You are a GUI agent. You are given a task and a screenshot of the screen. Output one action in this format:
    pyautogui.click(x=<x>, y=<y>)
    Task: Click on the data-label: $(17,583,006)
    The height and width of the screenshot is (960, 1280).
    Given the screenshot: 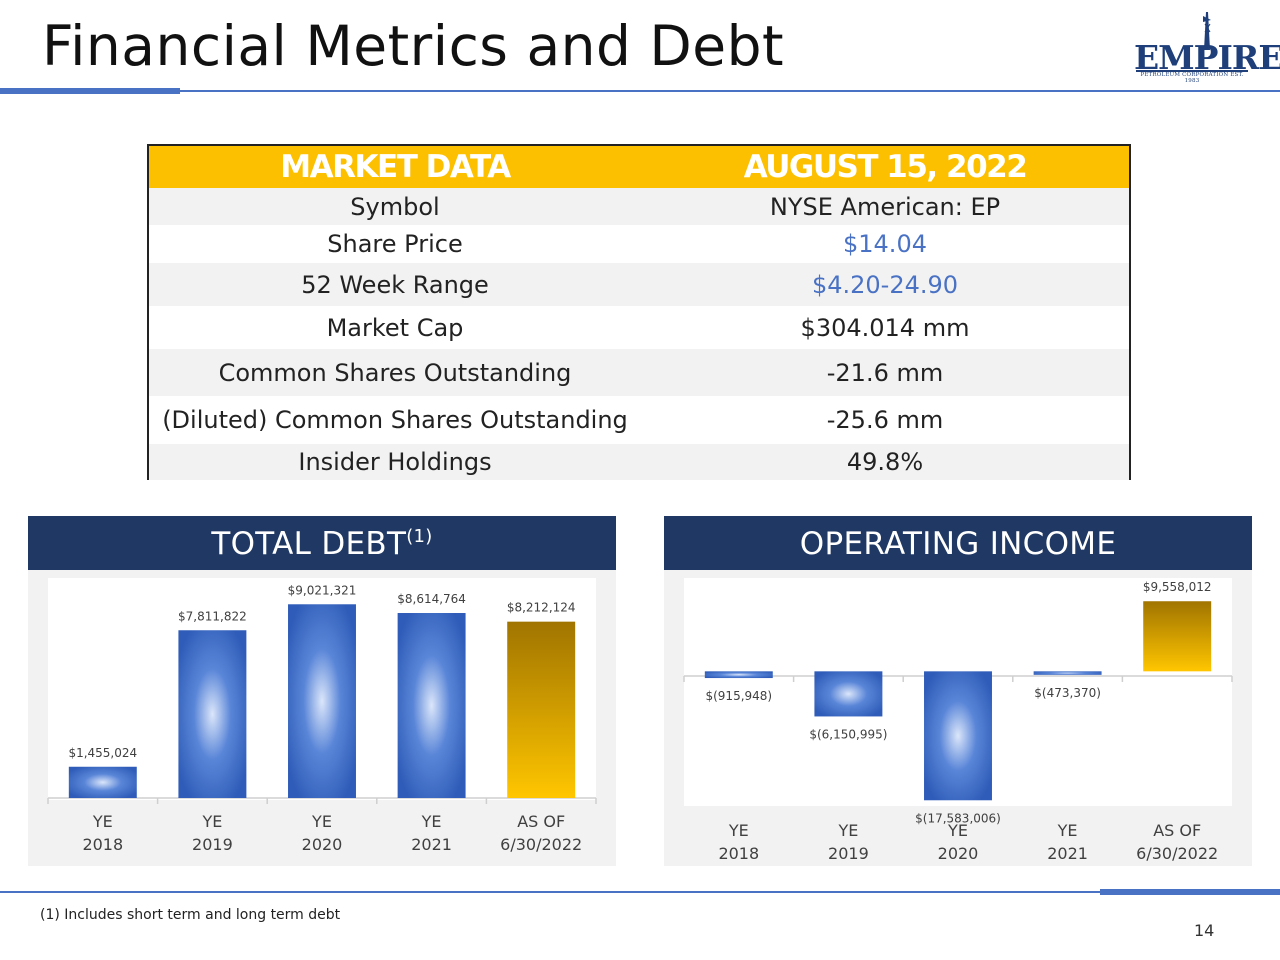 What is the action you would take?
    pyautogui.click(x=958, y=818)
    